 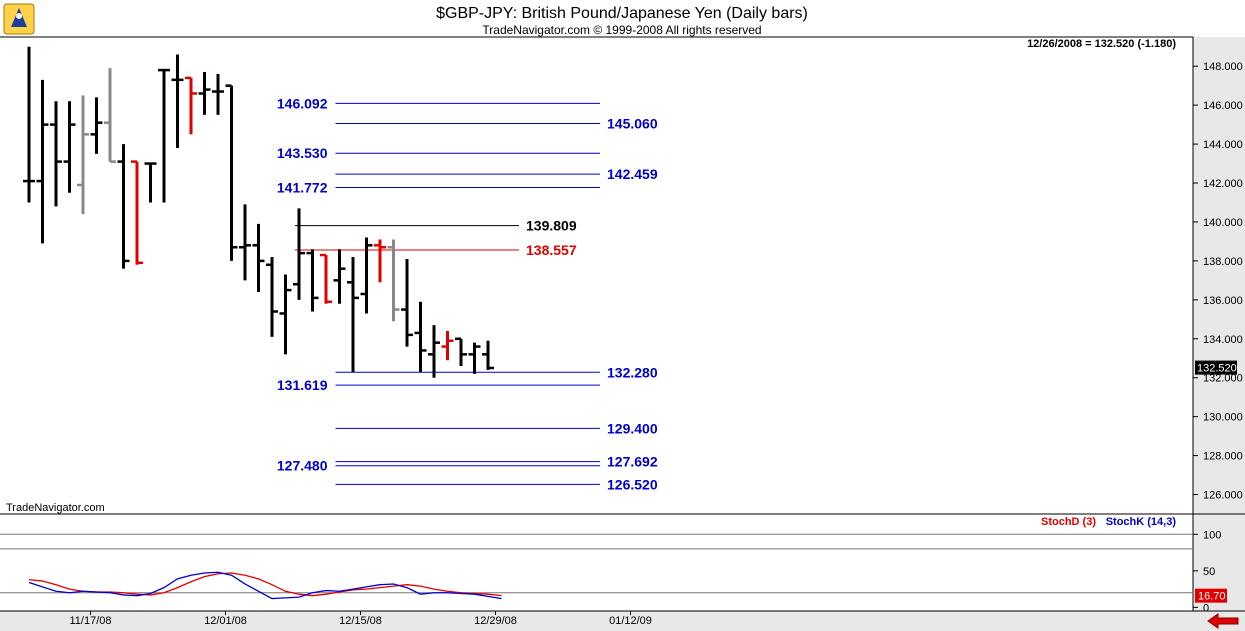 I want to click on price-tick-label: 128.000, so click(x=1223, y=457).